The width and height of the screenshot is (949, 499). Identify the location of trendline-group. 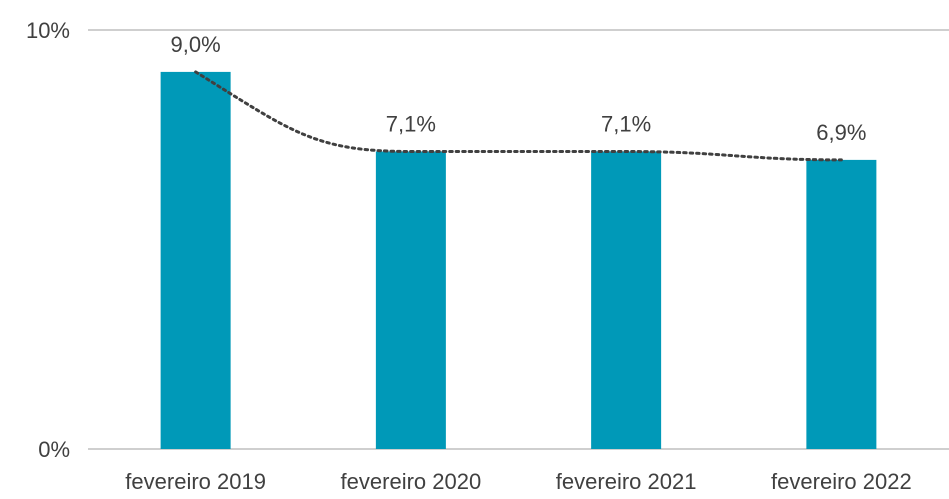
(518, 116).